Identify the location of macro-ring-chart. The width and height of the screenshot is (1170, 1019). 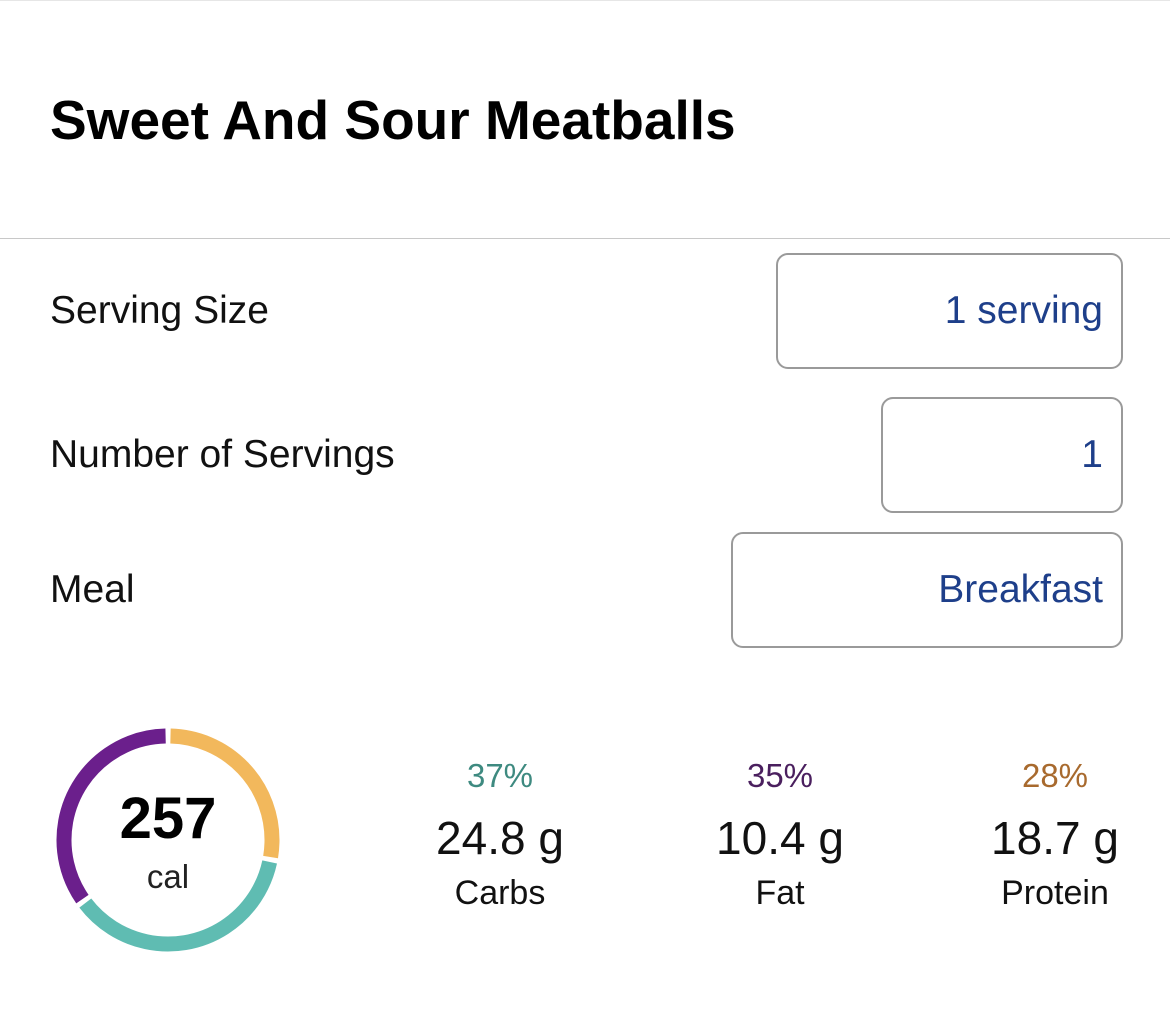
(168, 840).